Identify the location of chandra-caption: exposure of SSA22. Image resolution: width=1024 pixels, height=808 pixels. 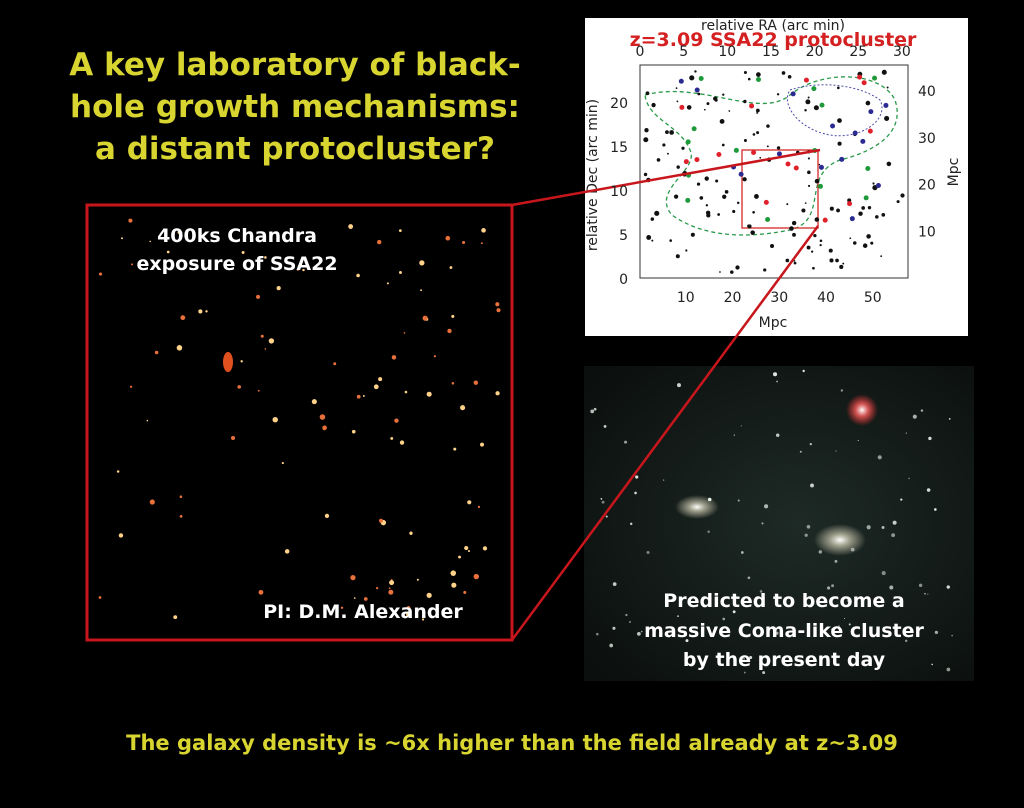
(236, 264).